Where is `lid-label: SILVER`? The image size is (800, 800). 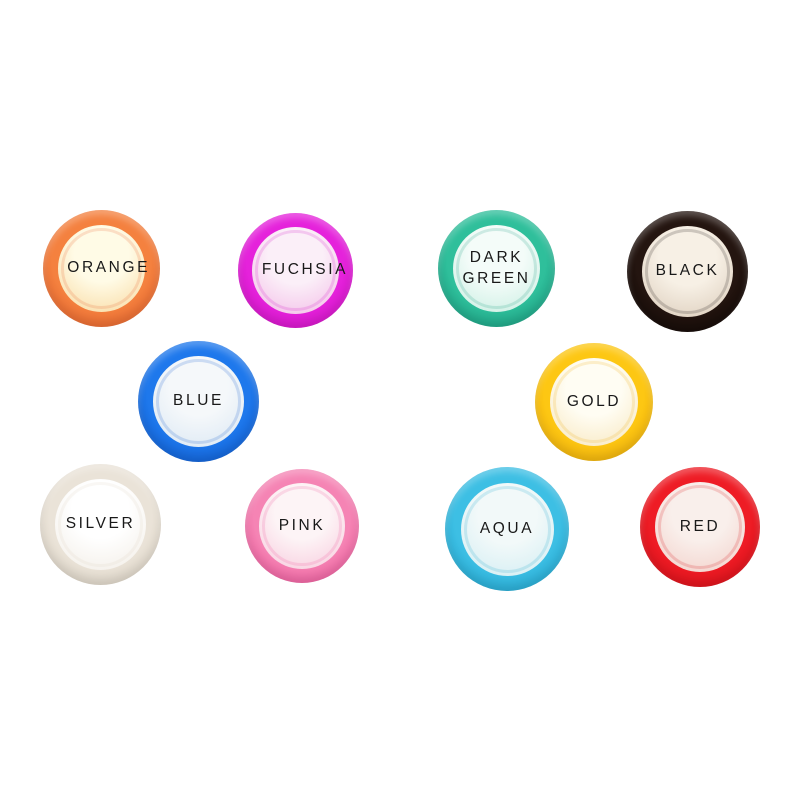 lid-label: SILVER is located at coordinates (100, 524).